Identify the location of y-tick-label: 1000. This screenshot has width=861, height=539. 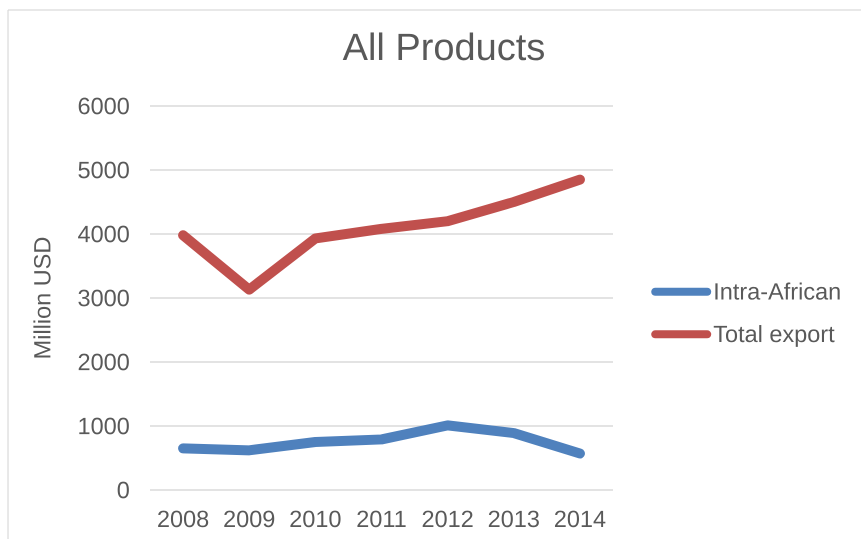
(104, 426).